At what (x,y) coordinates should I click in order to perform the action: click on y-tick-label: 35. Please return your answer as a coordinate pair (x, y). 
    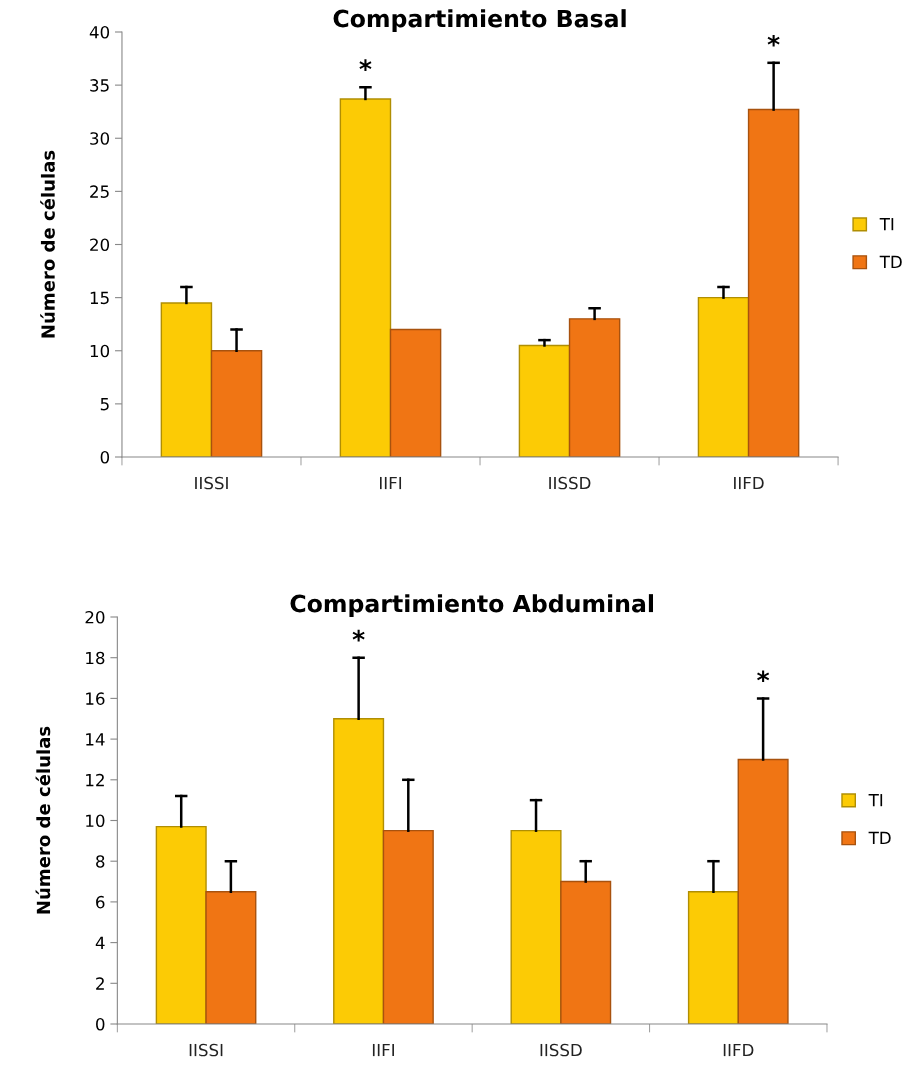
    Looking at the image, I should click on (99, 85).